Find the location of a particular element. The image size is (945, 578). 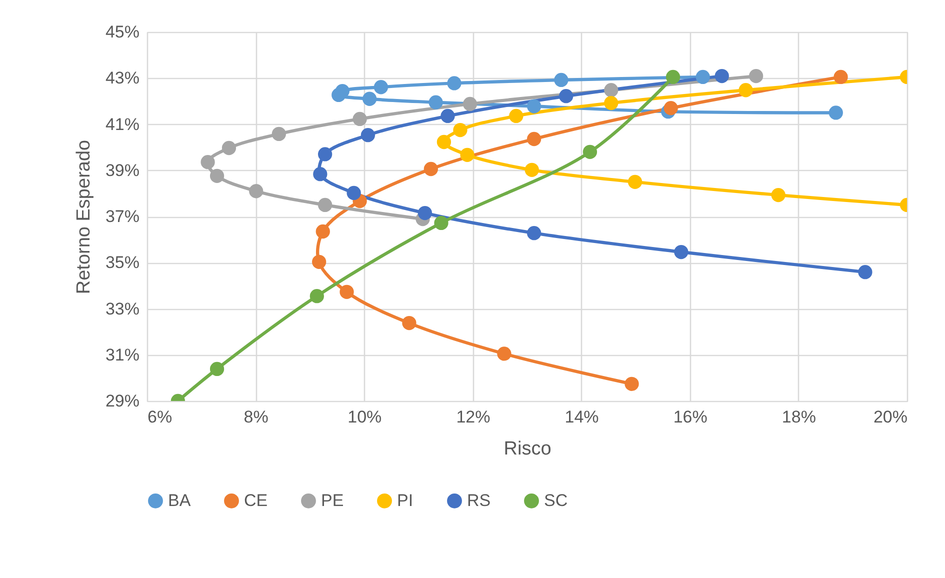

y-tick-label: 37% is located at coordinates (122, 216).